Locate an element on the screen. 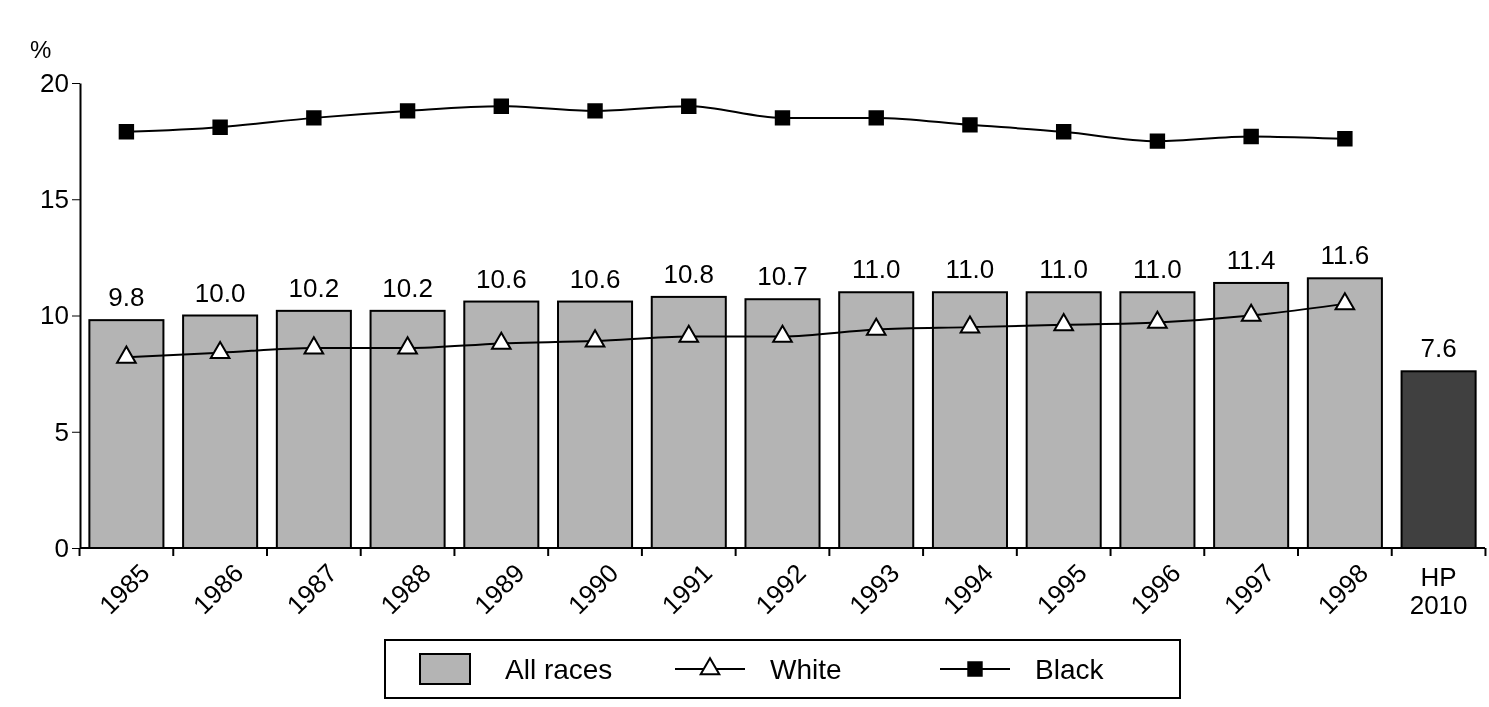  legend-label: All races is located at coordinates (559, 669).